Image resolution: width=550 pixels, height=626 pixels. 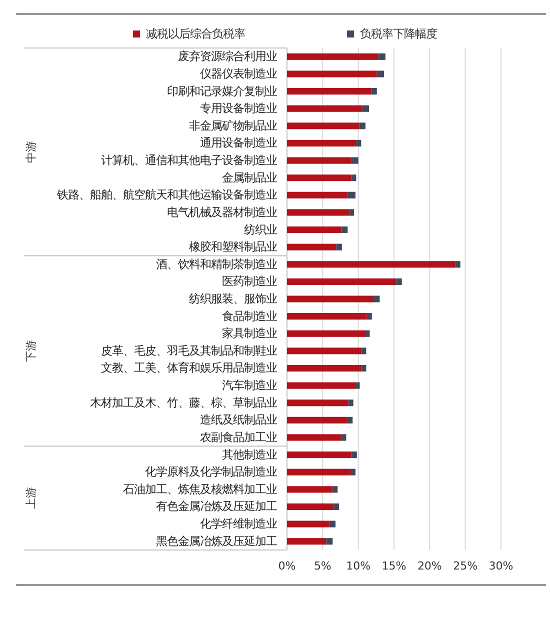 What do you see at coordinates (189, 351) in the screenshot?
I see `y-tick-label: 皮革、毛皮、羽毛及其制品和制鞋业` at bounding box center [189, 351].